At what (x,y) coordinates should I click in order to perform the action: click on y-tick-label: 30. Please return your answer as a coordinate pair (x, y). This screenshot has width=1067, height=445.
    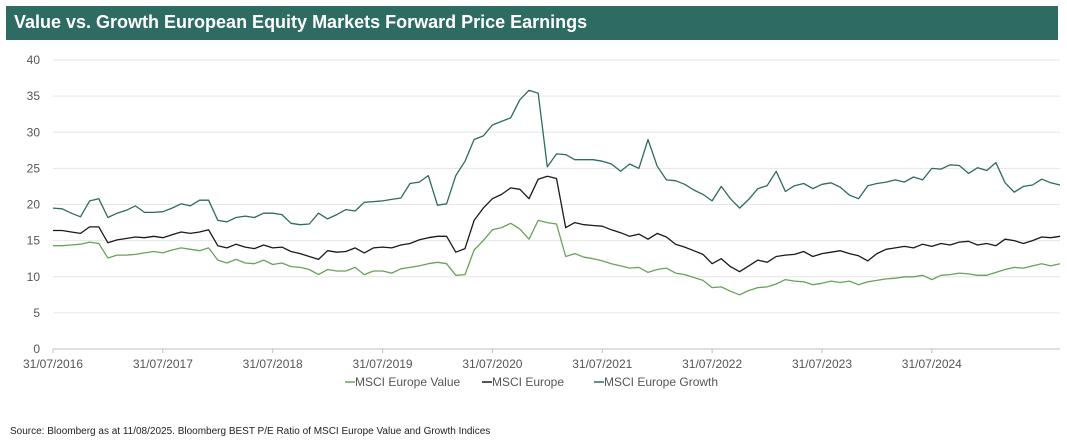
    Looking at the image, I should click on (34, 132).